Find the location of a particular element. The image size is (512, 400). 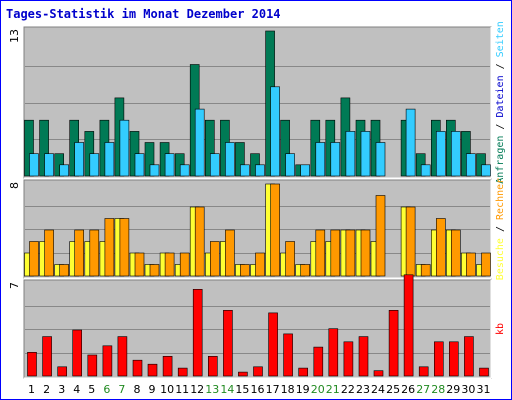

x-tick-day-24: 24 is located at coordinates (378, 389).